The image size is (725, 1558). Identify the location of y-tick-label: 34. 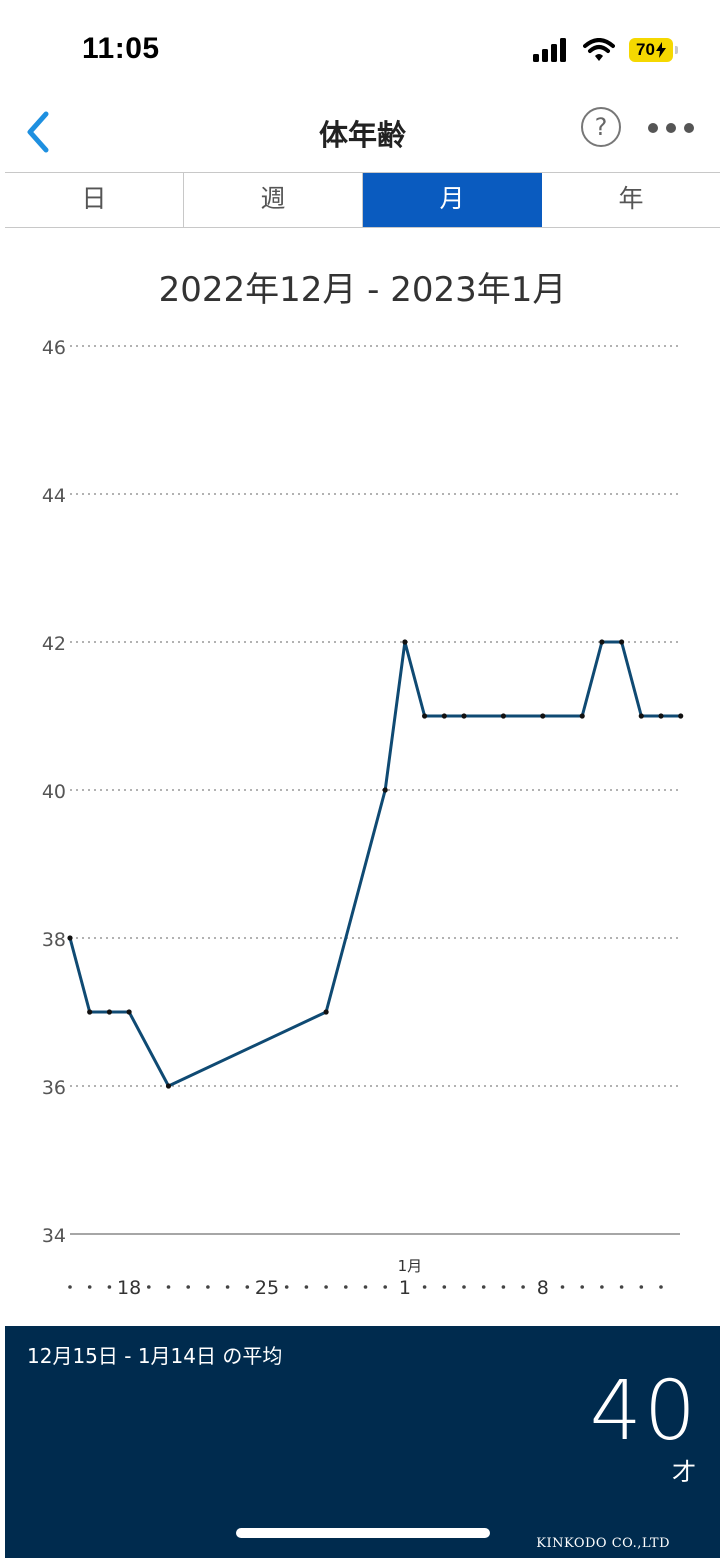
(54, 1236).